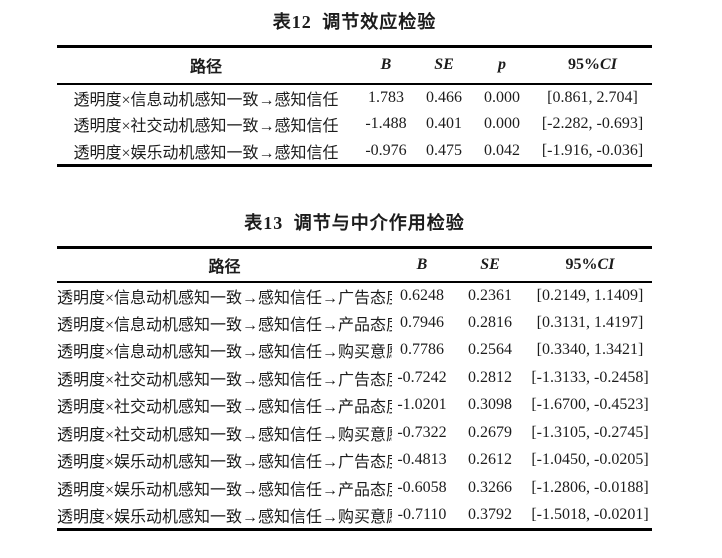 Image resolution: width=722 pixels, height=558 pixels. Describe the element at coordinates (422, 432) in the screenshot. I see `cell-b: -0.7322` at that location.